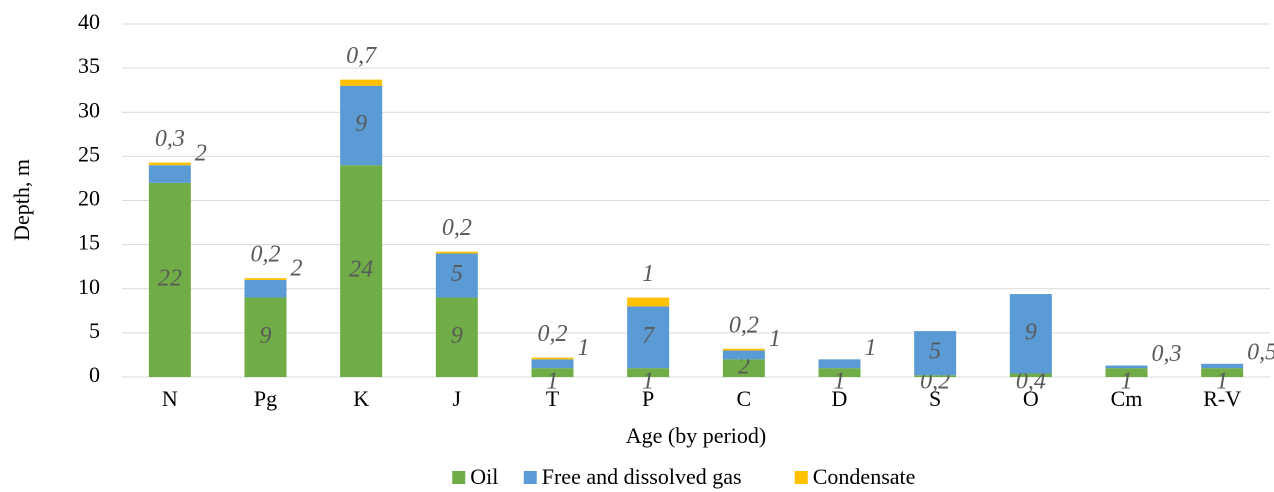  I want to click on x-tick-label: S, so click(935, 398).